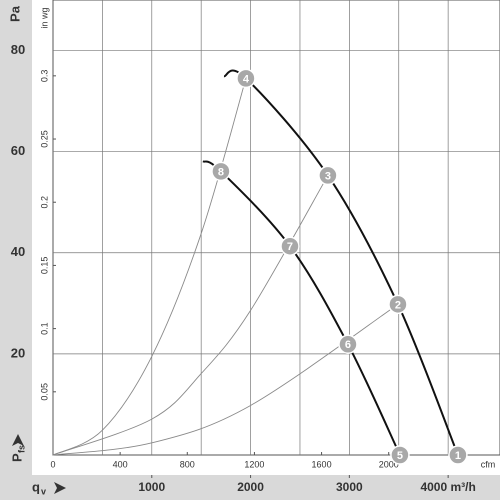 The height and width of the screenshot is (500, 500). Describe the element at coordinates (488, 464) in the screenshot. I see `x2-label: cfm` at that location.